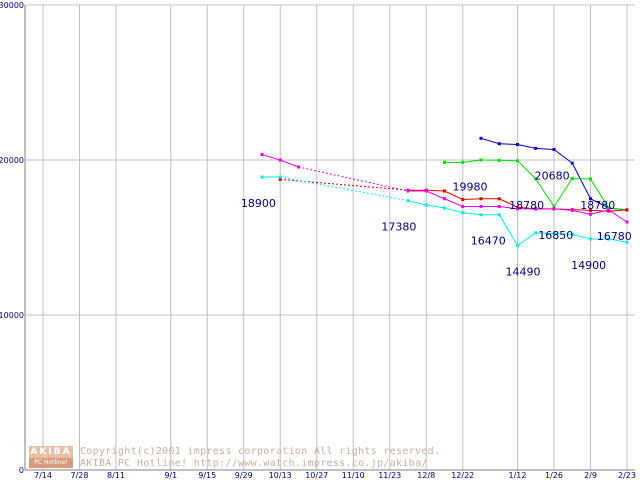 This screenshot has width=640, height=480. What do you see at coordinates (12, 5) in the screenshot?
I see `y-tick-label: 30000` at bounding box center [12, 5].